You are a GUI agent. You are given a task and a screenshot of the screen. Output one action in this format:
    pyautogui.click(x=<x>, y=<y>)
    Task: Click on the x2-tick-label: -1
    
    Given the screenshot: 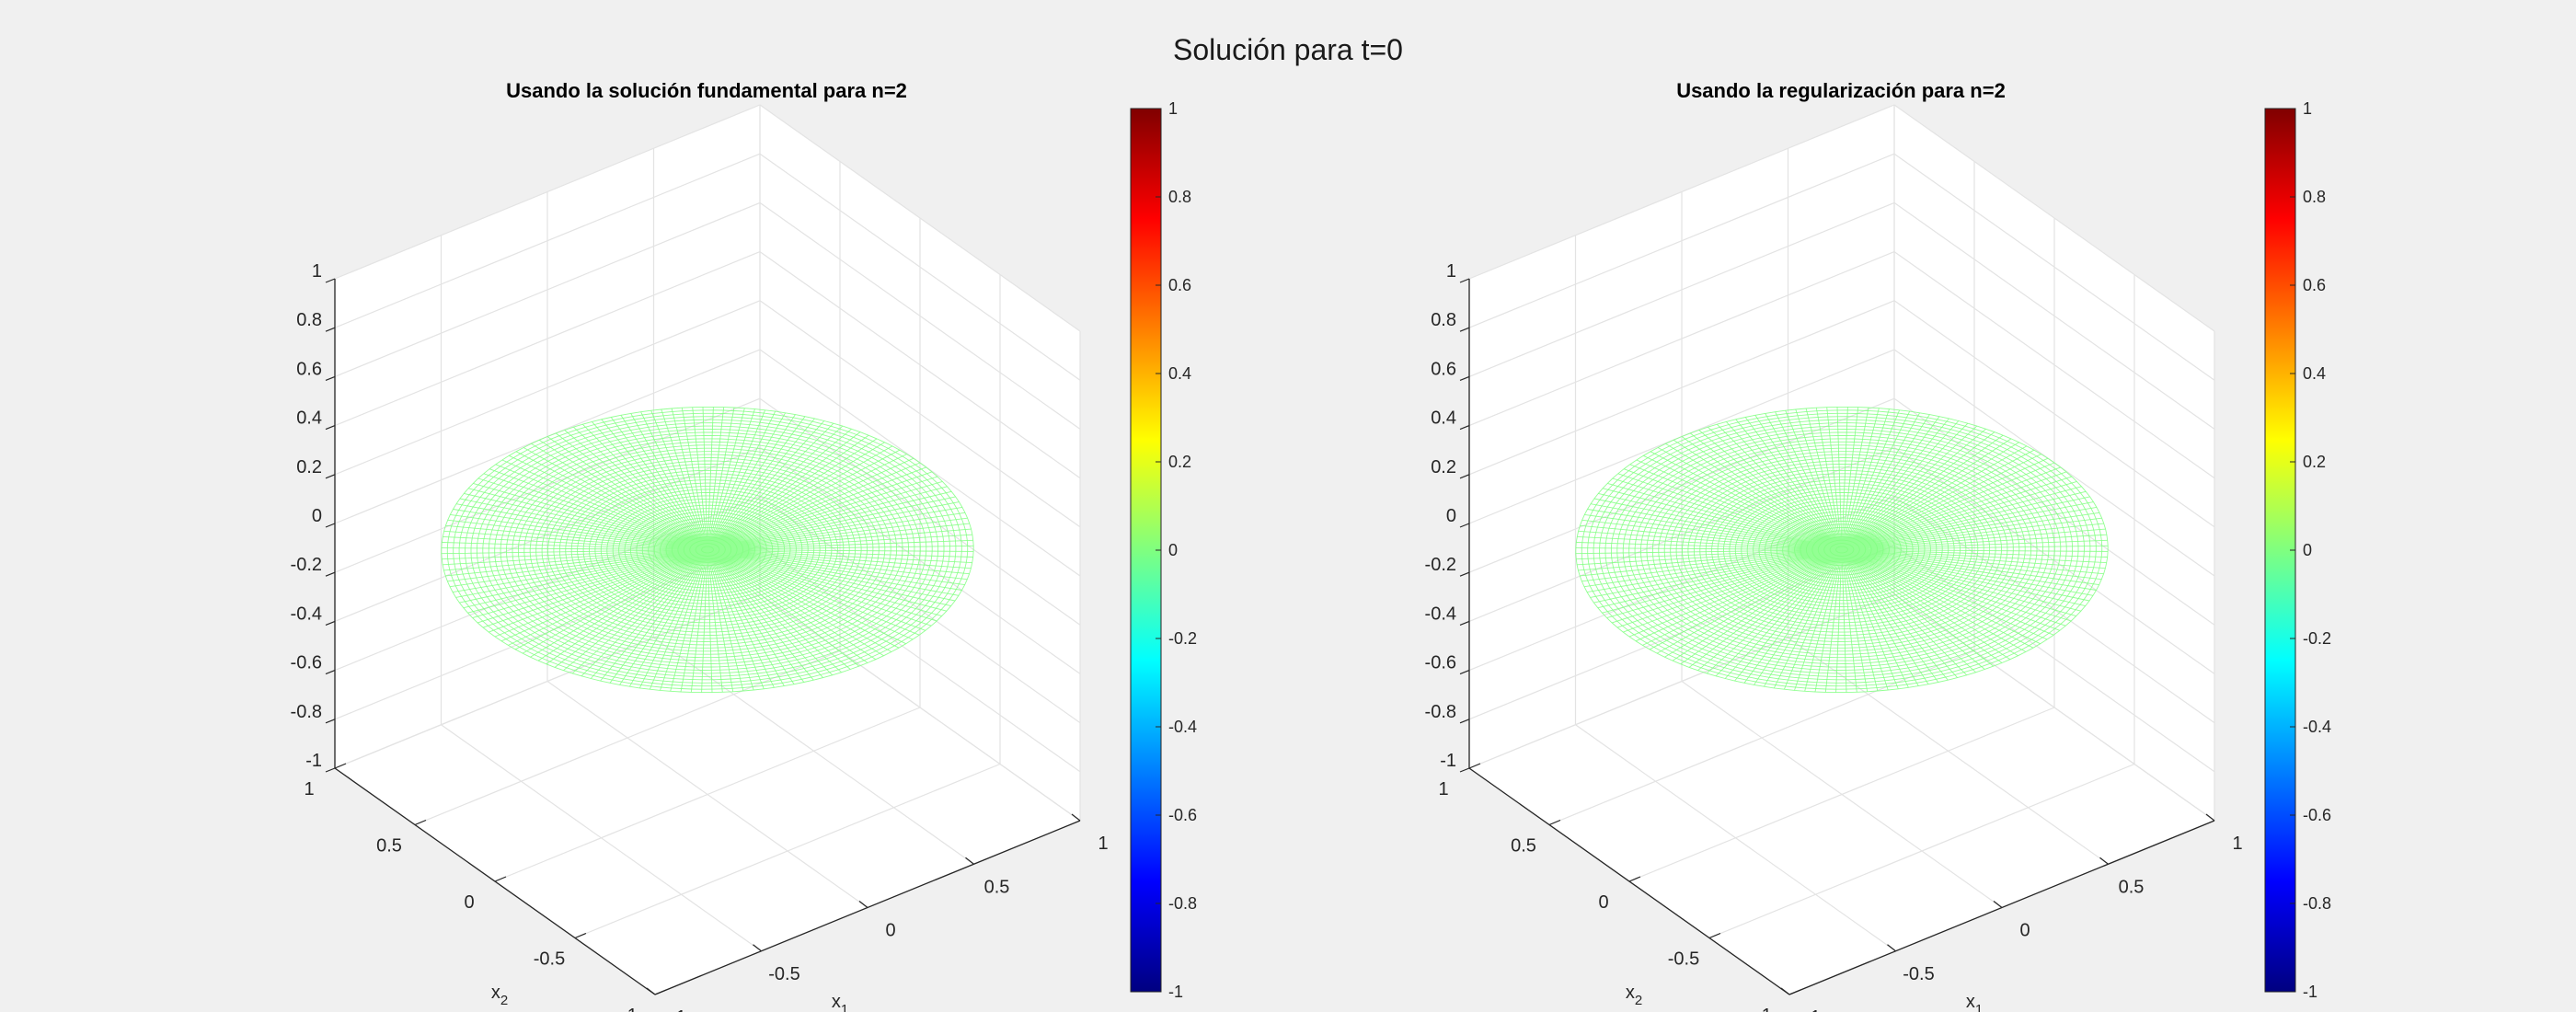 What is the action you would take?
    pyautogui.click(x=629, y=1009)
    